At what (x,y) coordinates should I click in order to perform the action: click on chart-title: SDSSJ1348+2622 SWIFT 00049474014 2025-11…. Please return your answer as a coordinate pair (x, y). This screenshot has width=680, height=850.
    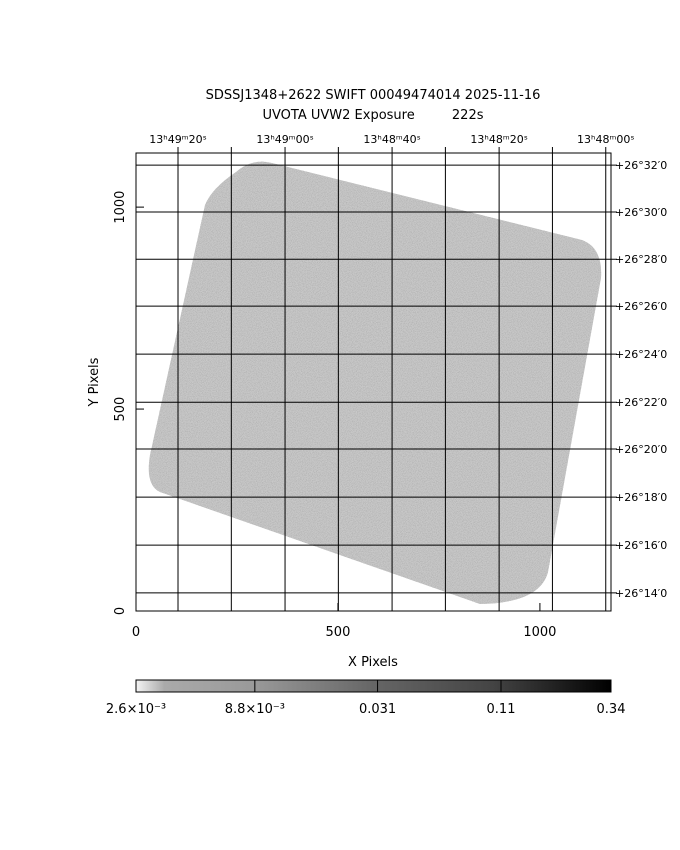
    Looking at the image, I should click on (373, 95).